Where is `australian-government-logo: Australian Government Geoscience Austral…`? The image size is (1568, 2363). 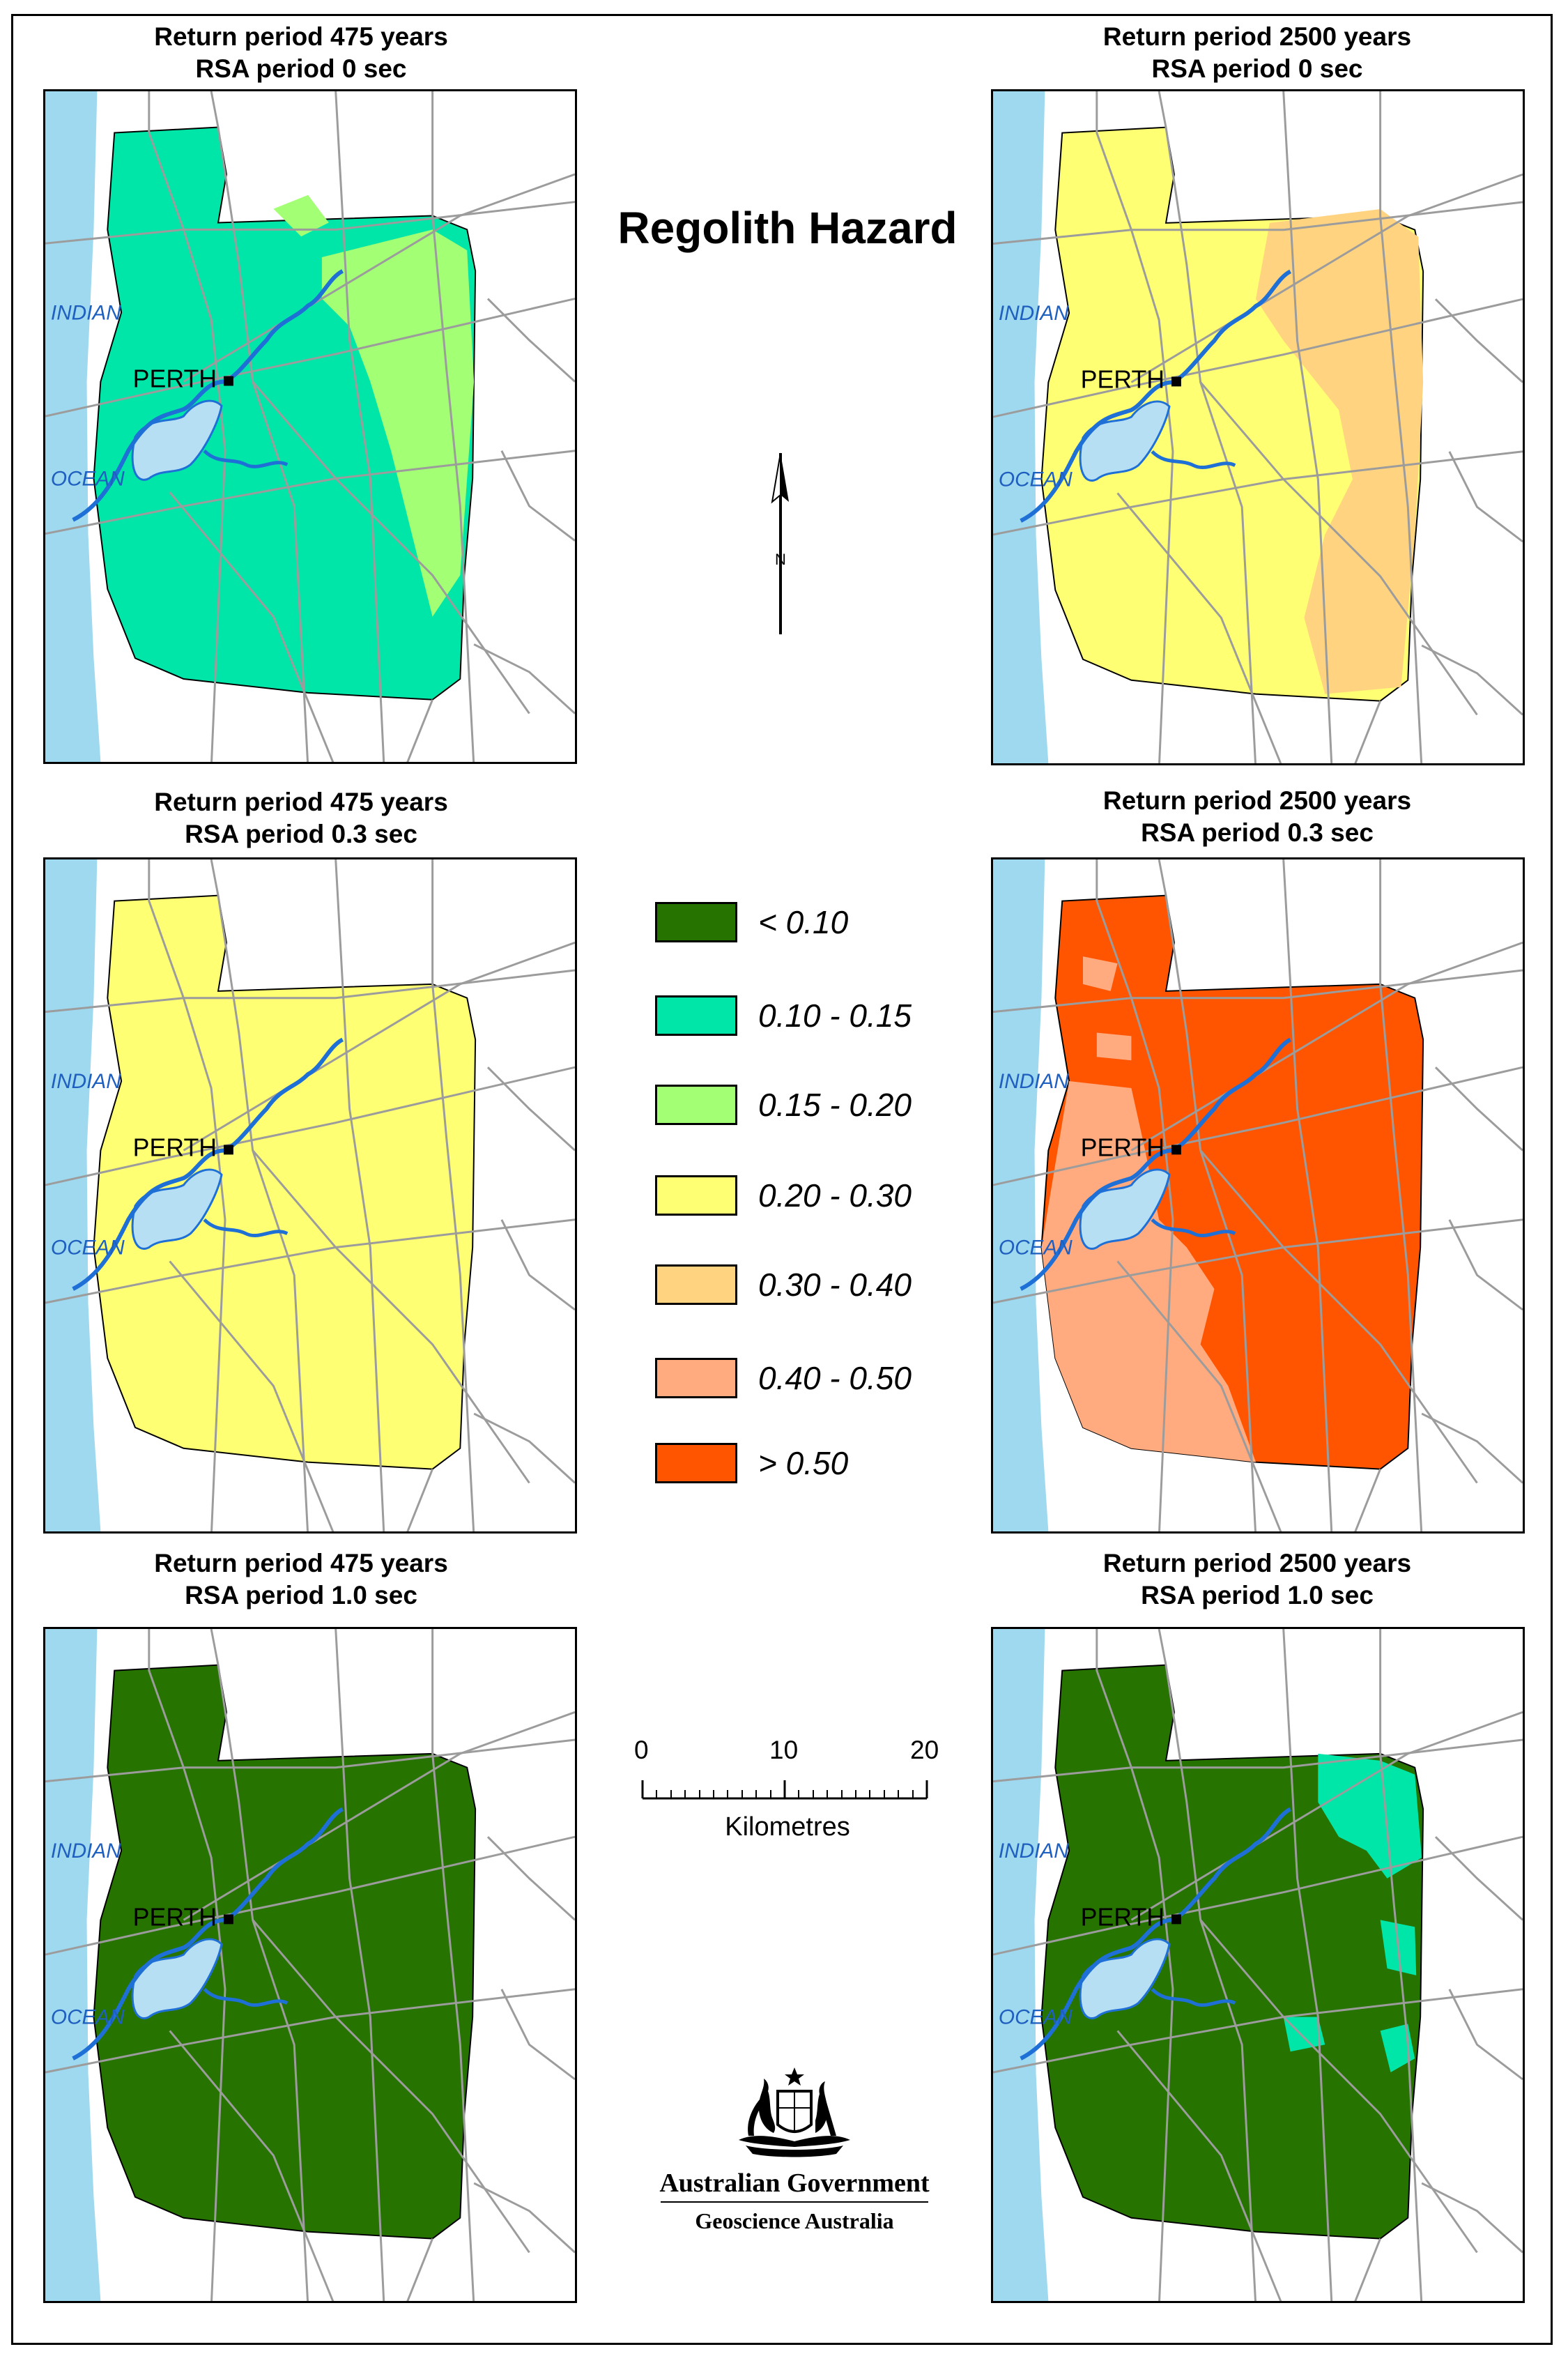 australian-government-logo: Australian Government Geoscience Austral… is located at coordinates (794, 2157).